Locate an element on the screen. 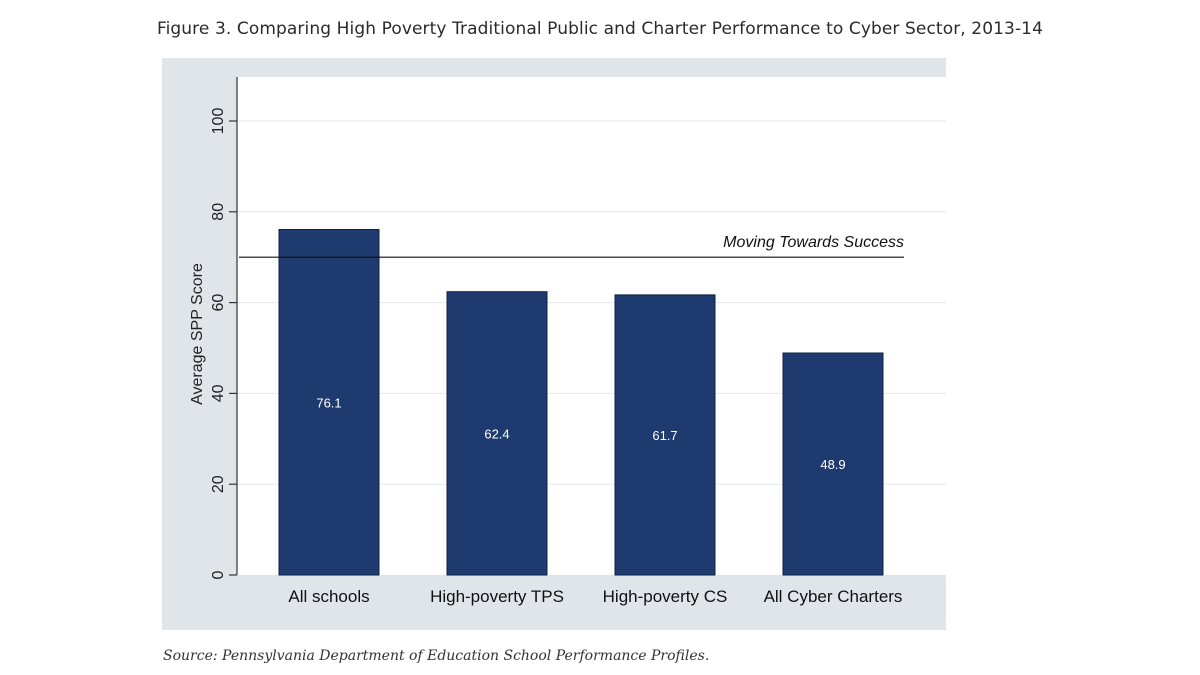 The width and height of the screenshot is (1200, 675). y-tick-label: 60 is located at coordinates (218, 303).